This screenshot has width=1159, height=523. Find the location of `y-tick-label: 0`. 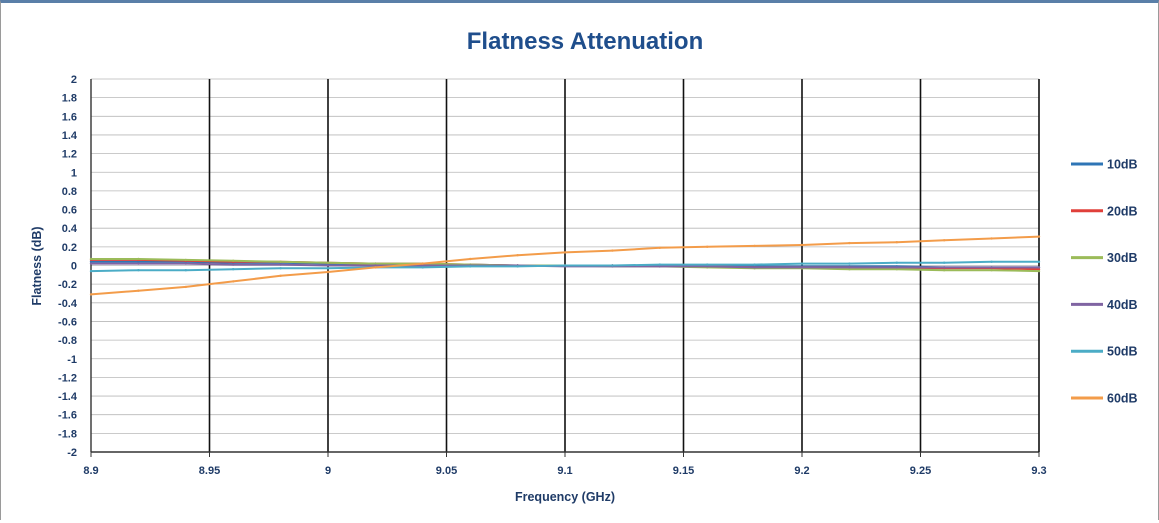

y-tick-label: 0 is located at coordinates (74, 267).